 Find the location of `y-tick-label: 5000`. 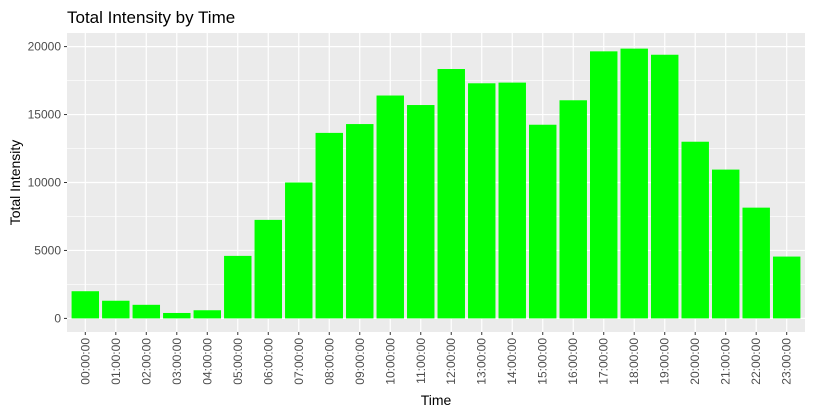

y-tick-label: 5000 is located at coordinates (47, 250).